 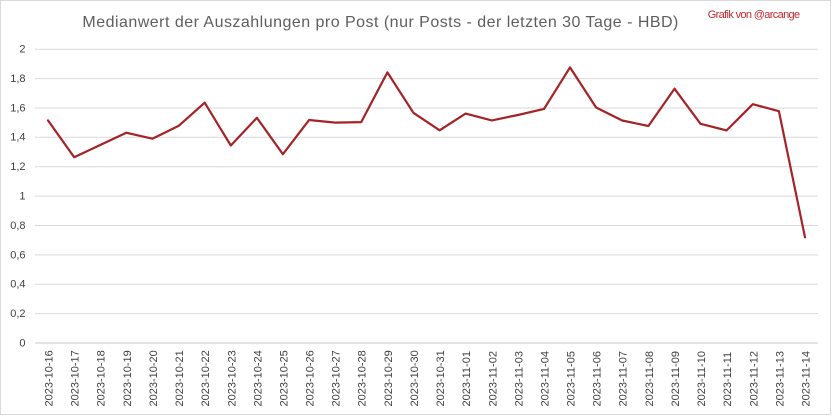 I want to click on svg-text: 2023-10-28, so click(x=363, y=378).